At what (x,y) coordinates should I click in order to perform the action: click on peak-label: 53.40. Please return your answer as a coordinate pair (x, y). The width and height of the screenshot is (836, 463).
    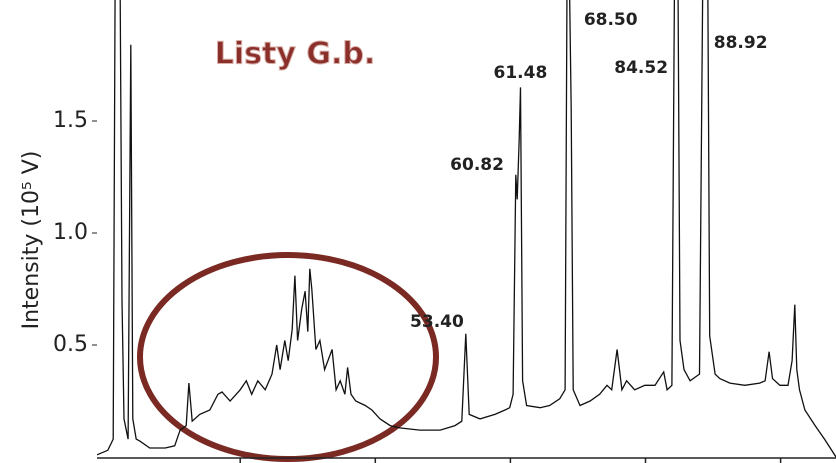
    Looking at the image, I should click on (437, 322).